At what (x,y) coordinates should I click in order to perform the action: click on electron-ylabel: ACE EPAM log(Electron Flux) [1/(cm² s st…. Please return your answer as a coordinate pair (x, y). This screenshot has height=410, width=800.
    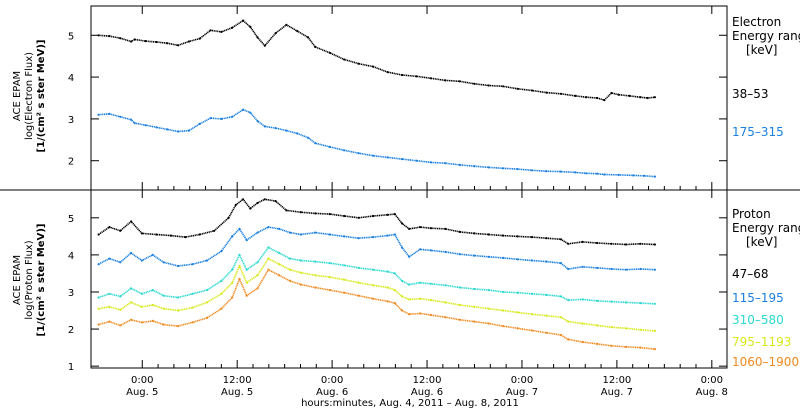
    Looking at the image, I should click on (29, 96).